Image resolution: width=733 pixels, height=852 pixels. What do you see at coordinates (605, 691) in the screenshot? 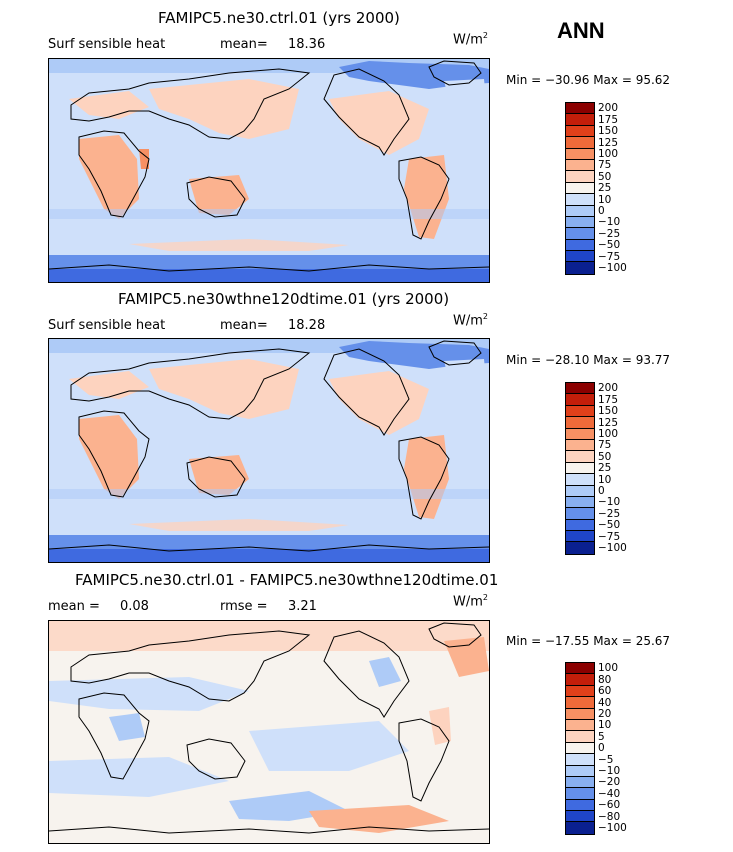
I see `colorbar-level-label: 60` at bounding box center [605, 691].